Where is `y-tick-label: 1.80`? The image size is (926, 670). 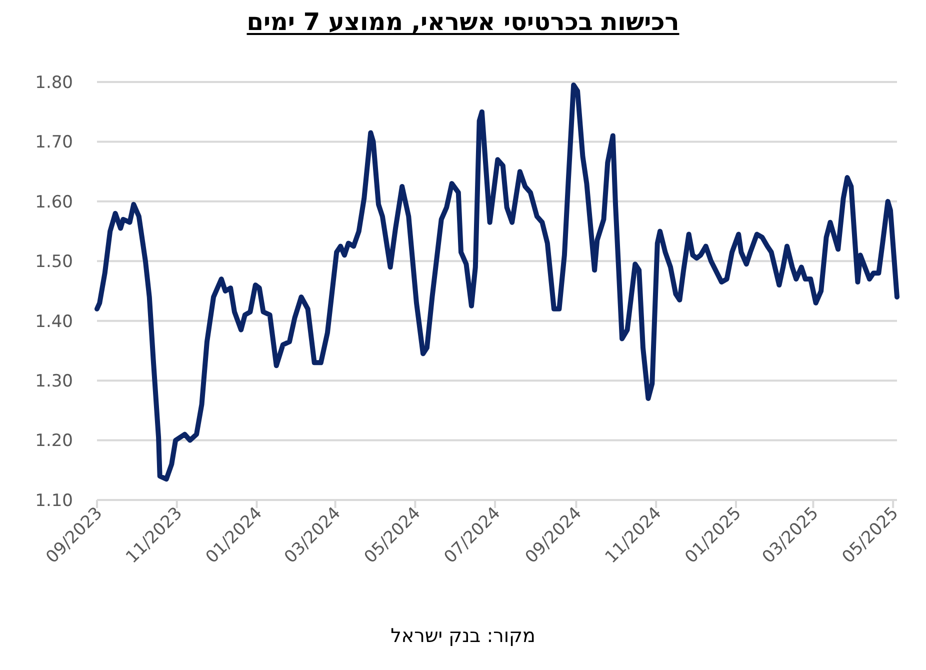
y-tick-label: 1.80 is located at coordinates (54, 82).